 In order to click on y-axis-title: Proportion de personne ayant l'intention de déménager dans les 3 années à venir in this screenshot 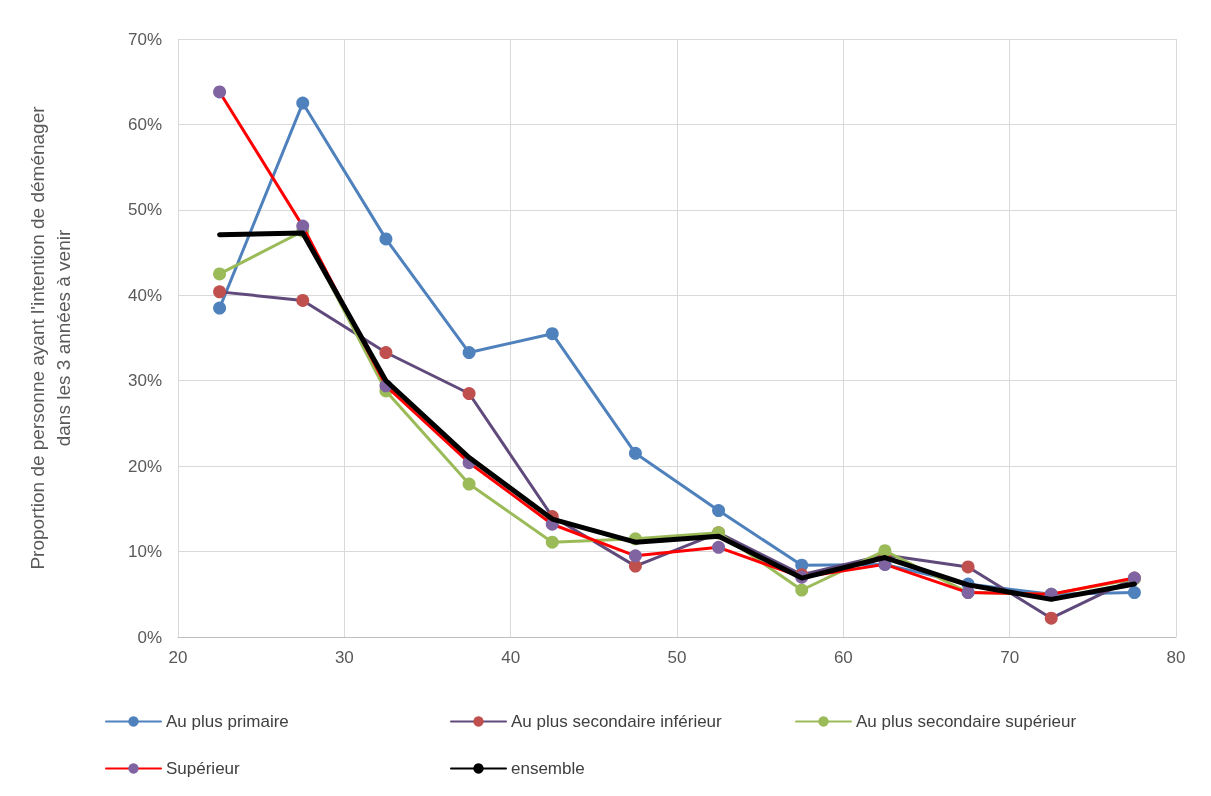, I will do `click(50, 337)`.